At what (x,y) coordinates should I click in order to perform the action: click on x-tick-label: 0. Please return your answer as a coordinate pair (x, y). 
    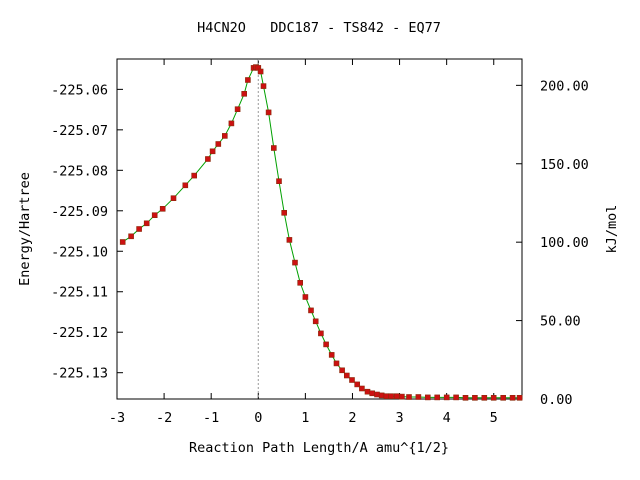
    Looking at the image, I should click on (258, 418).